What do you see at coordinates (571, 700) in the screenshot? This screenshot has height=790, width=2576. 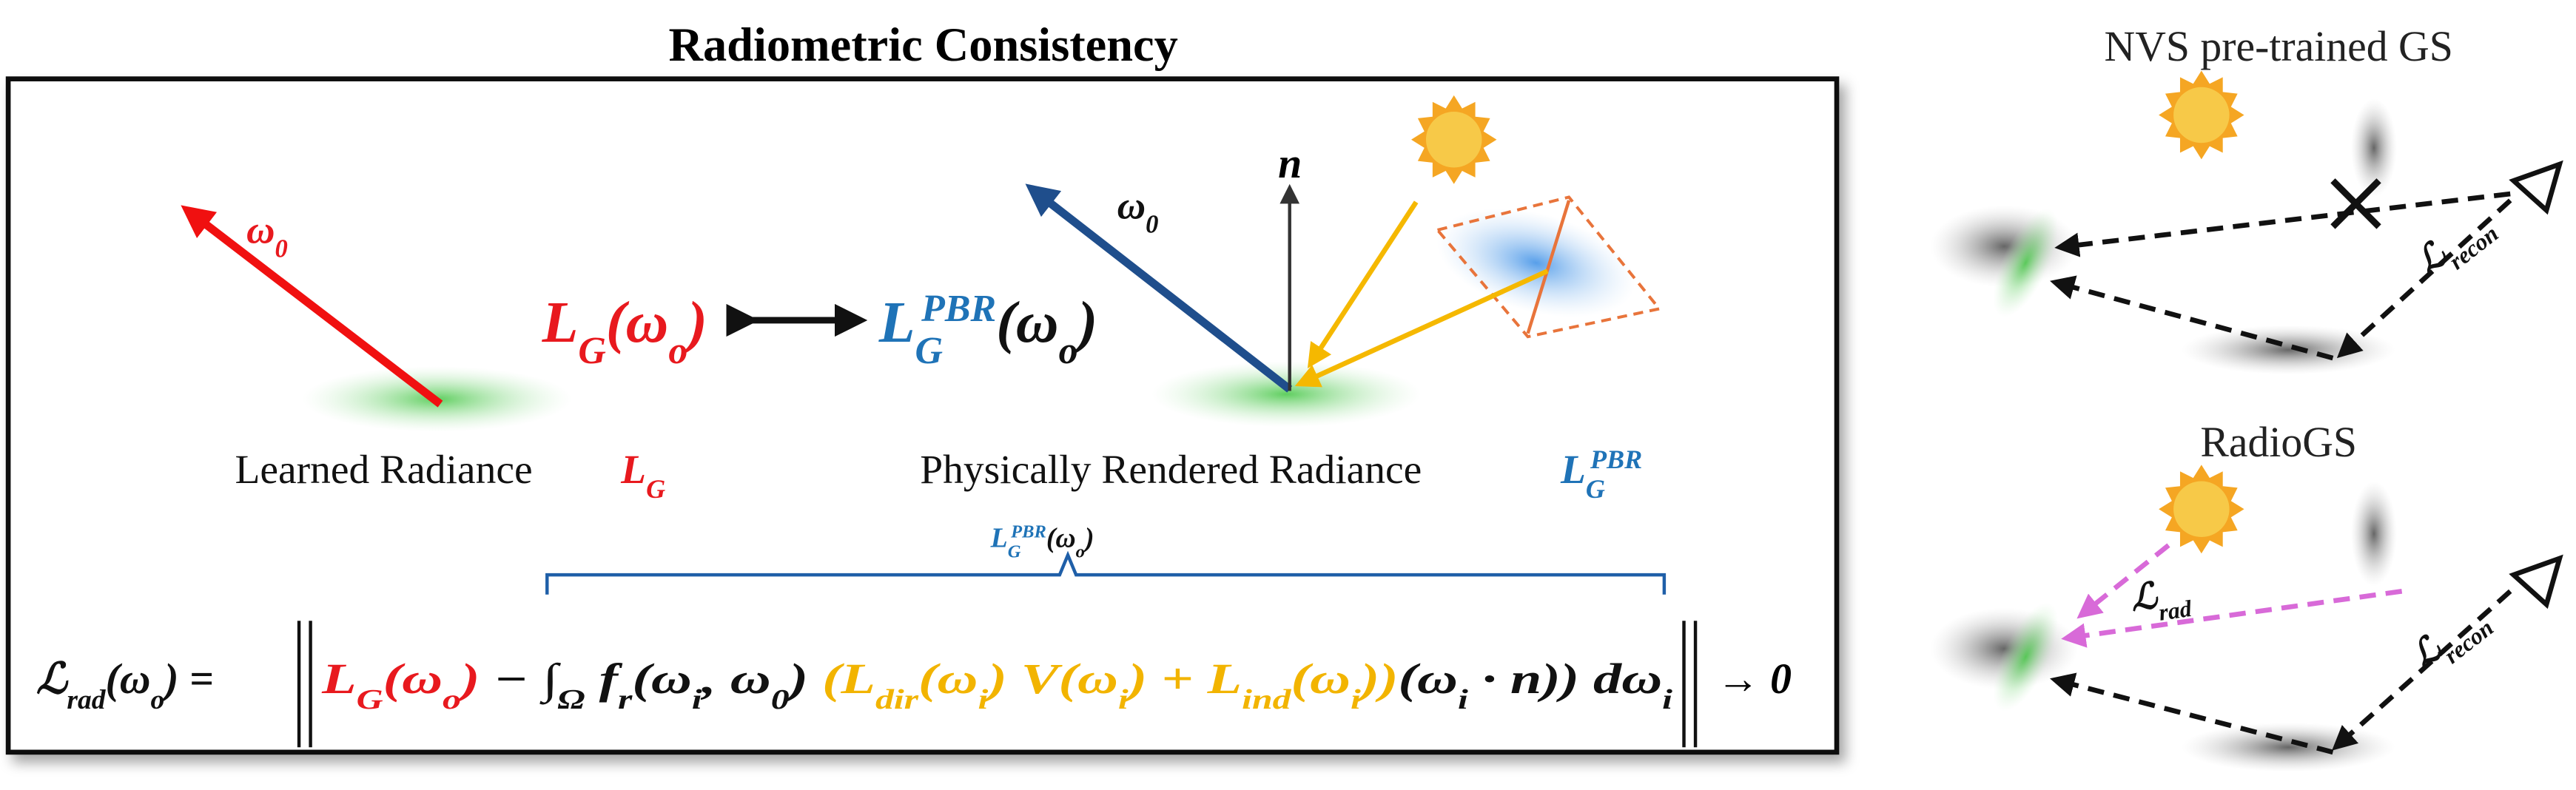 I see `math-part: Ω` at bounding box center [571, 700].